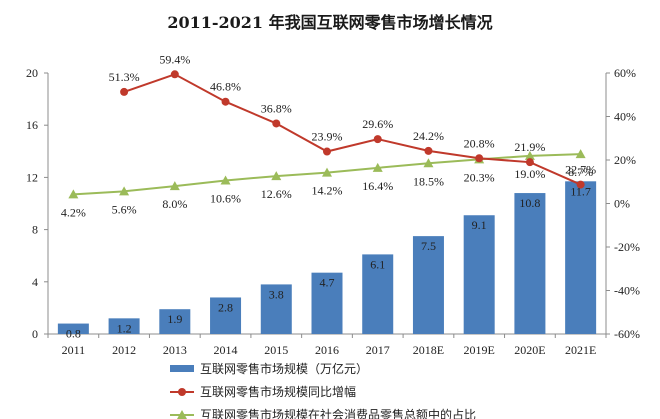  What do you see at coordinates (377, 264) in the screenshot?
I see `bar-value-label: 6.1` at bounding box center [377, 264].